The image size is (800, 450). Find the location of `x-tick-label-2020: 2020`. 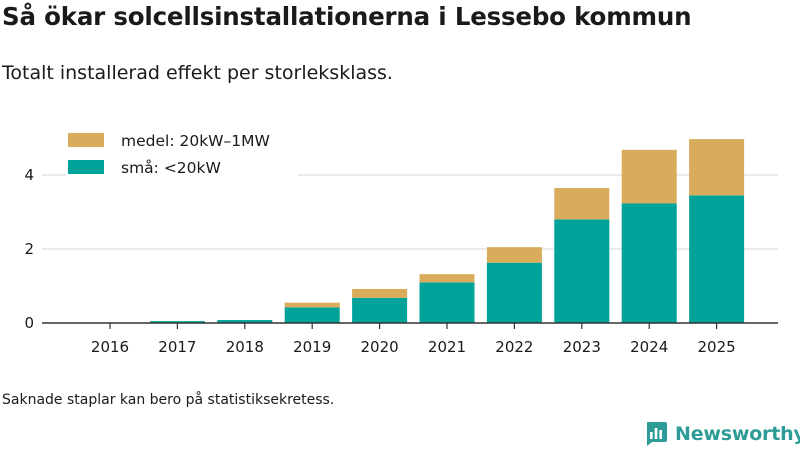

x-tick-label-2020: 2020 is located at coordinates (380, 347).